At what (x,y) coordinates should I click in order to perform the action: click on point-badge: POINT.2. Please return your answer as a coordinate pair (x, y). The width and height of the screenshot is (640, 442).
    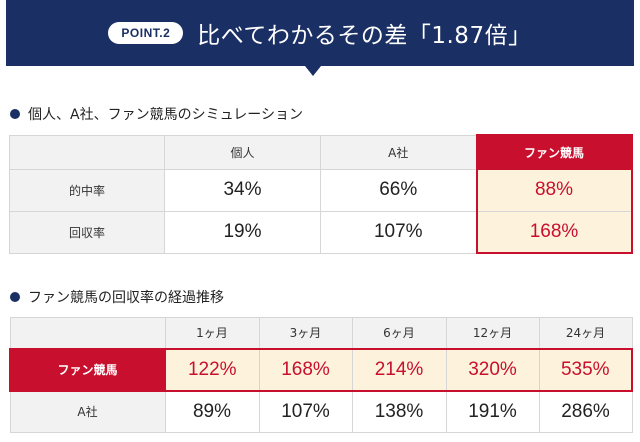
    Looking at the image, I should click on (146, 33).